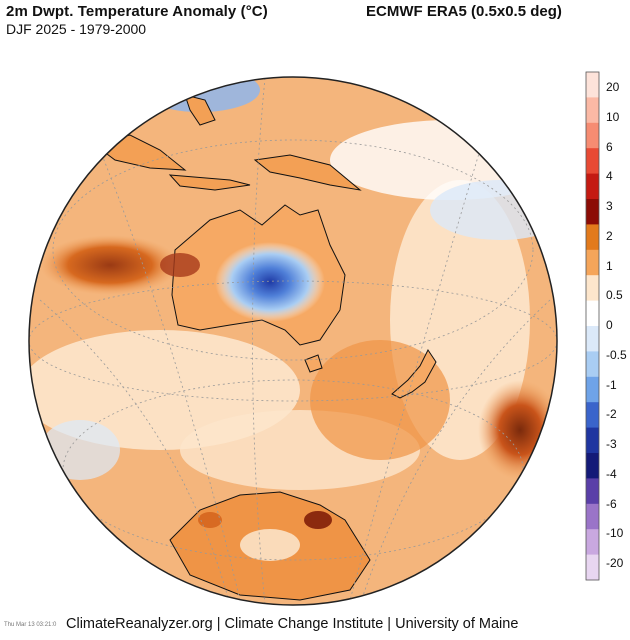  I want to click on colorbar-tick-label: -20, so click(615, 563).